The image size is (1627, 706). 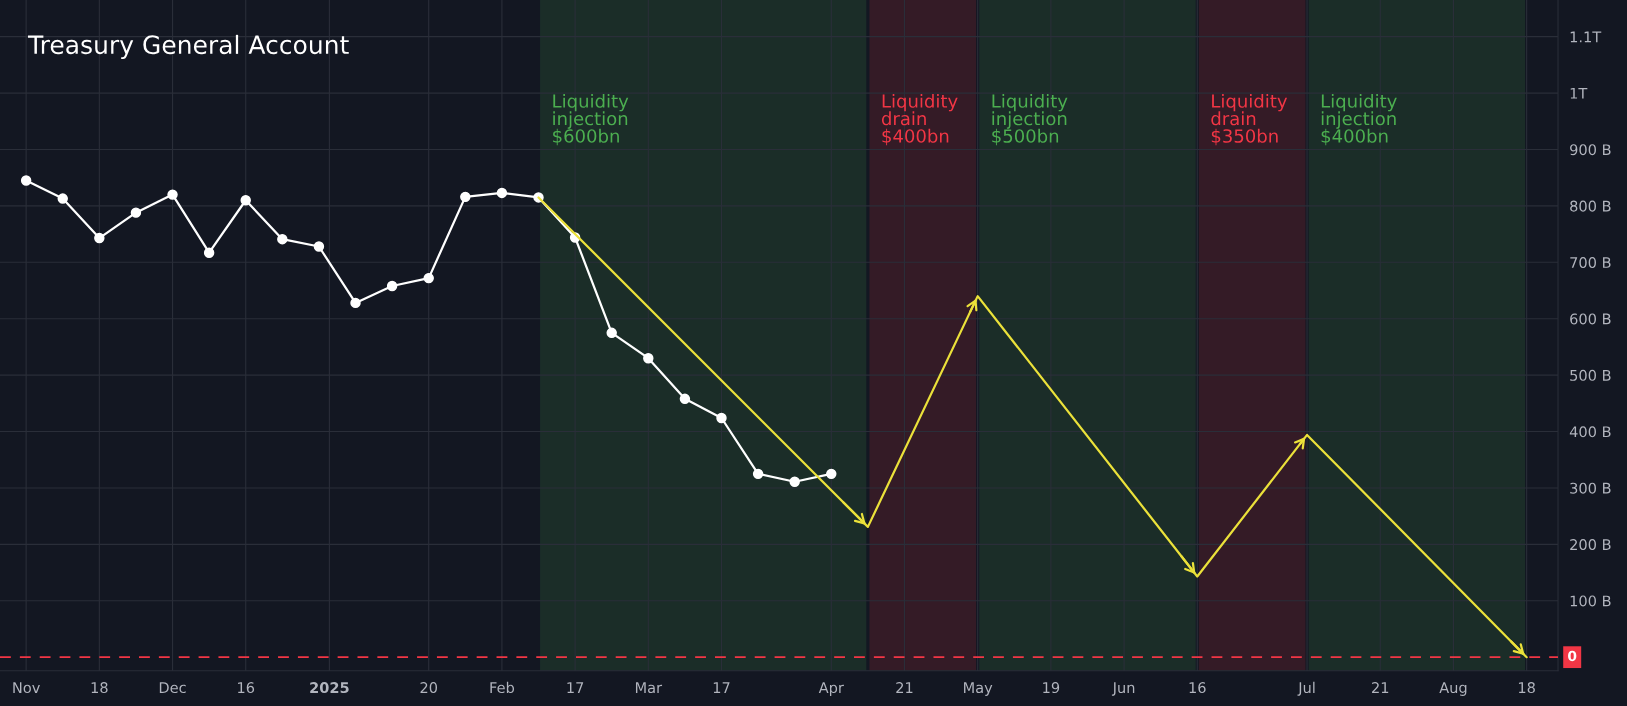 I want to click on y-tick-label: 200 B, so click(x=1590, y=545).